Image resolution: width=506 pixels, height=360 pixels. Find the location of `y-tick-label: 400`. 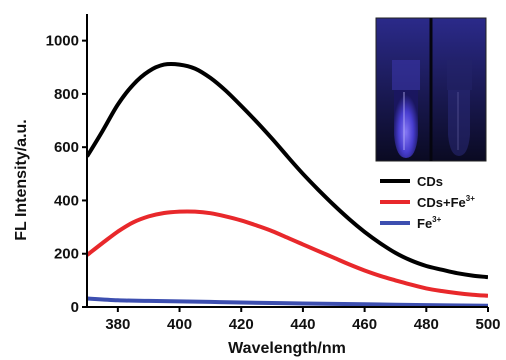

y-tick-label: 400 is located at coordinates (66, 200).